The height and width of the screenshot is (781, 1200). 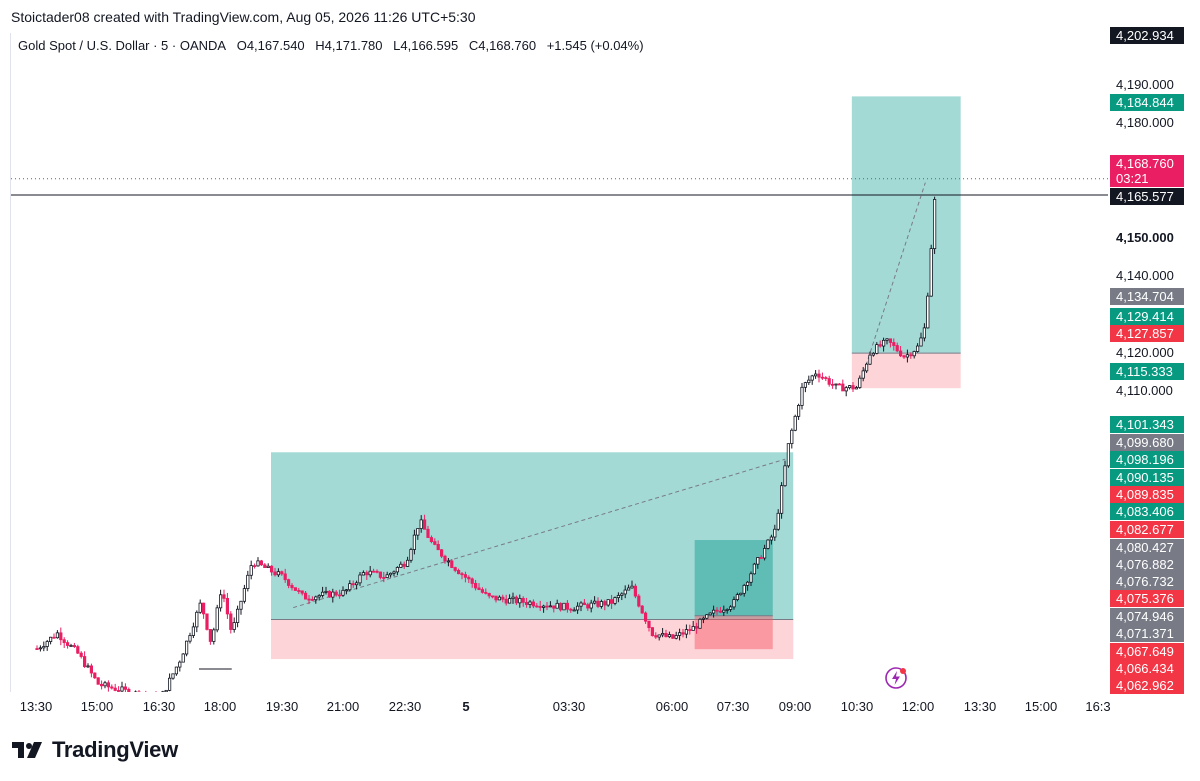 What do you see at coordinates (36, 706) in the screenshot?
I see `time-tick-label: 13:30` at bounding box center [36, 706].